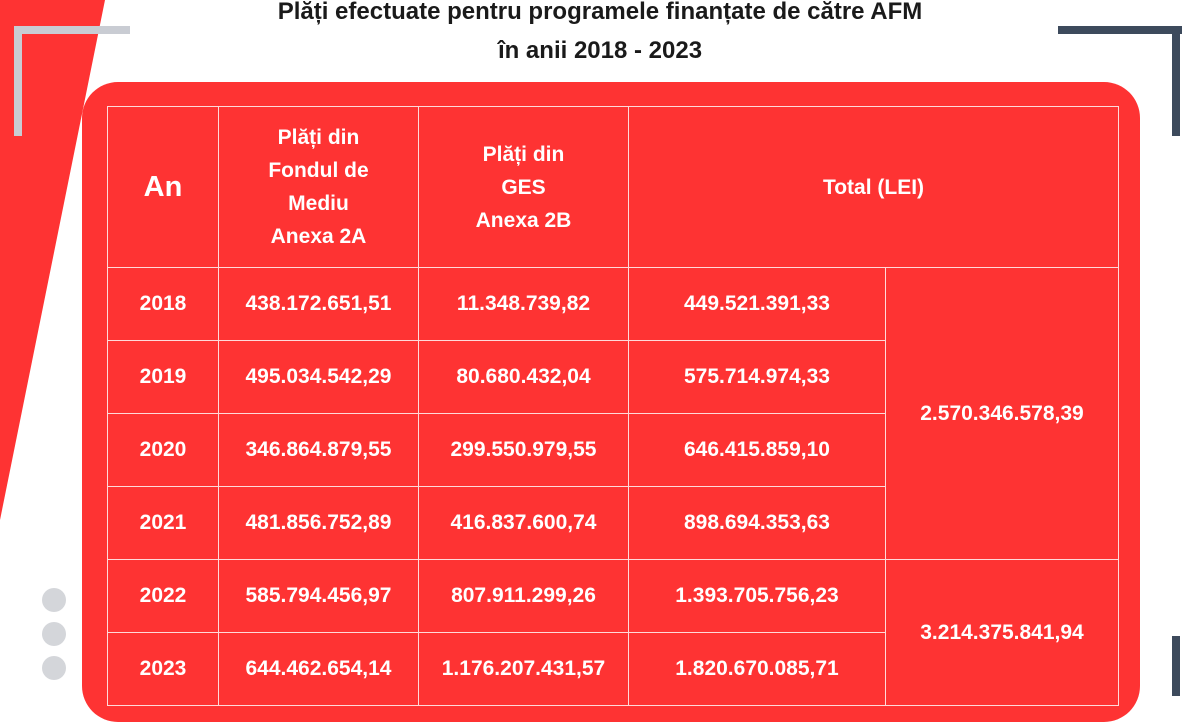  Describe the element at coordinates (523, 377) in the screenshot. I see `cell-ges: 80.680.432,04` at that location.